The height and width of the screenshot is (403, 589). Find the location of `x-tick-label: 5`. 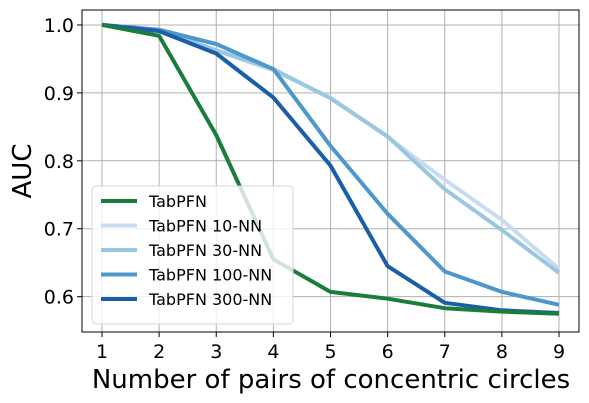

x-tick-label: 5 is located at coordinates (330, 352).